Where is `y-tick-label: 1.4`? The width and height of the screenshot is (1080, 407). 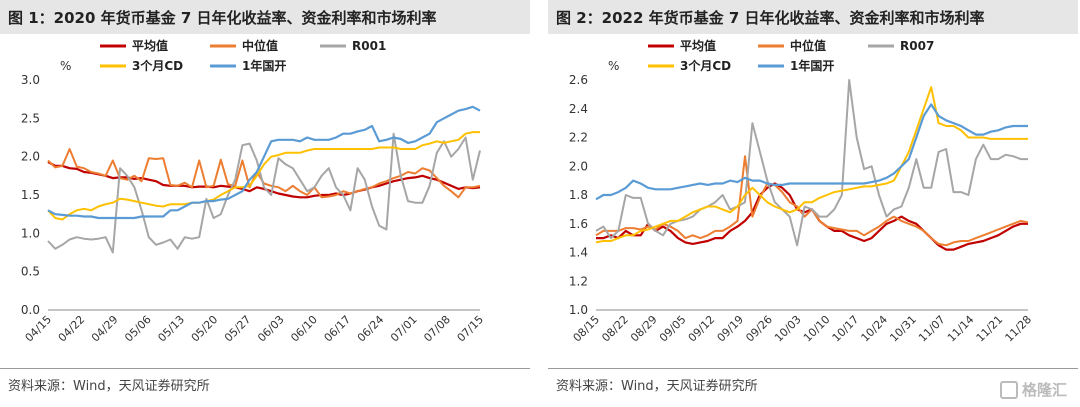 y-tick-label: 1.4 is located at coordinates (578, 253).